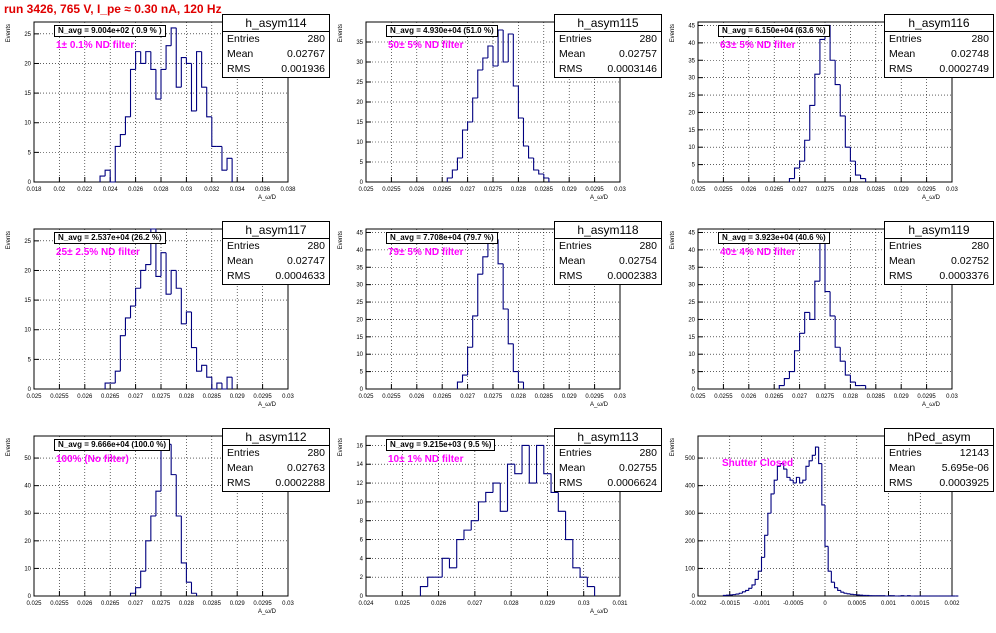  What do you see at coordinates (691, 26) in the screenshot?
I see `y-tick-label: 45` at bounding box center [691, 26].